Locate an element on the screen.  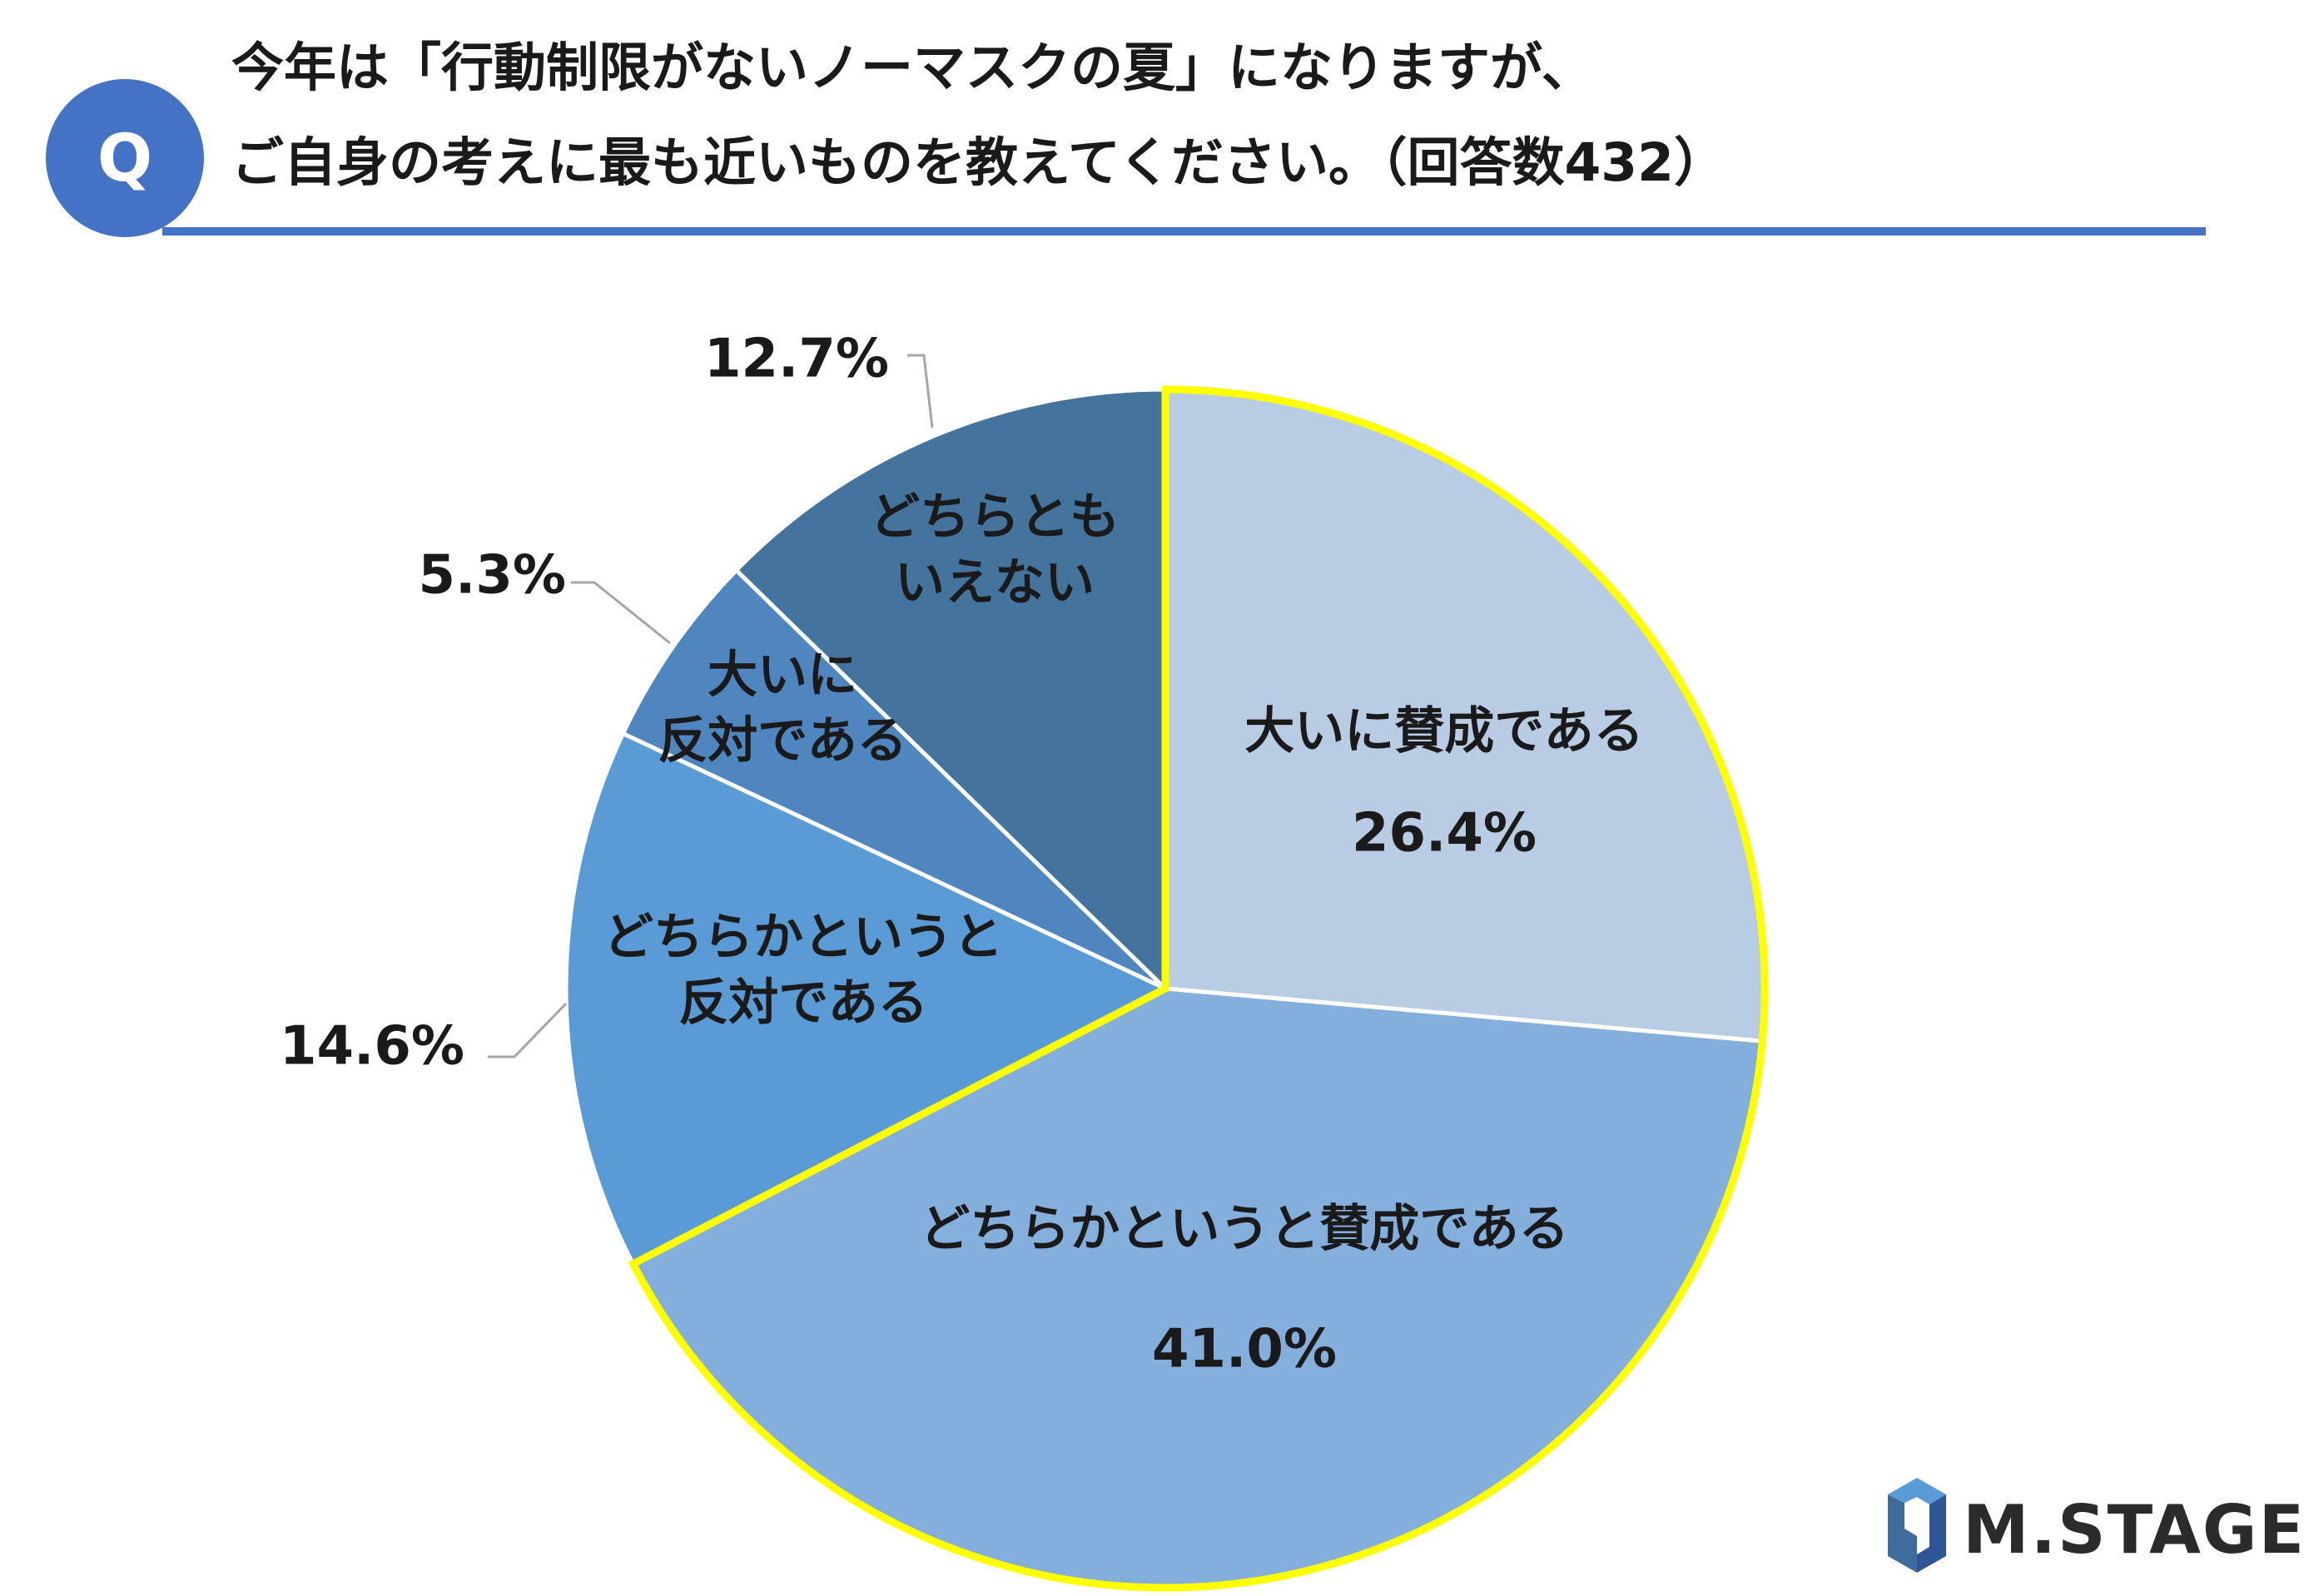
q-badge is located at coordinates (125, 158).